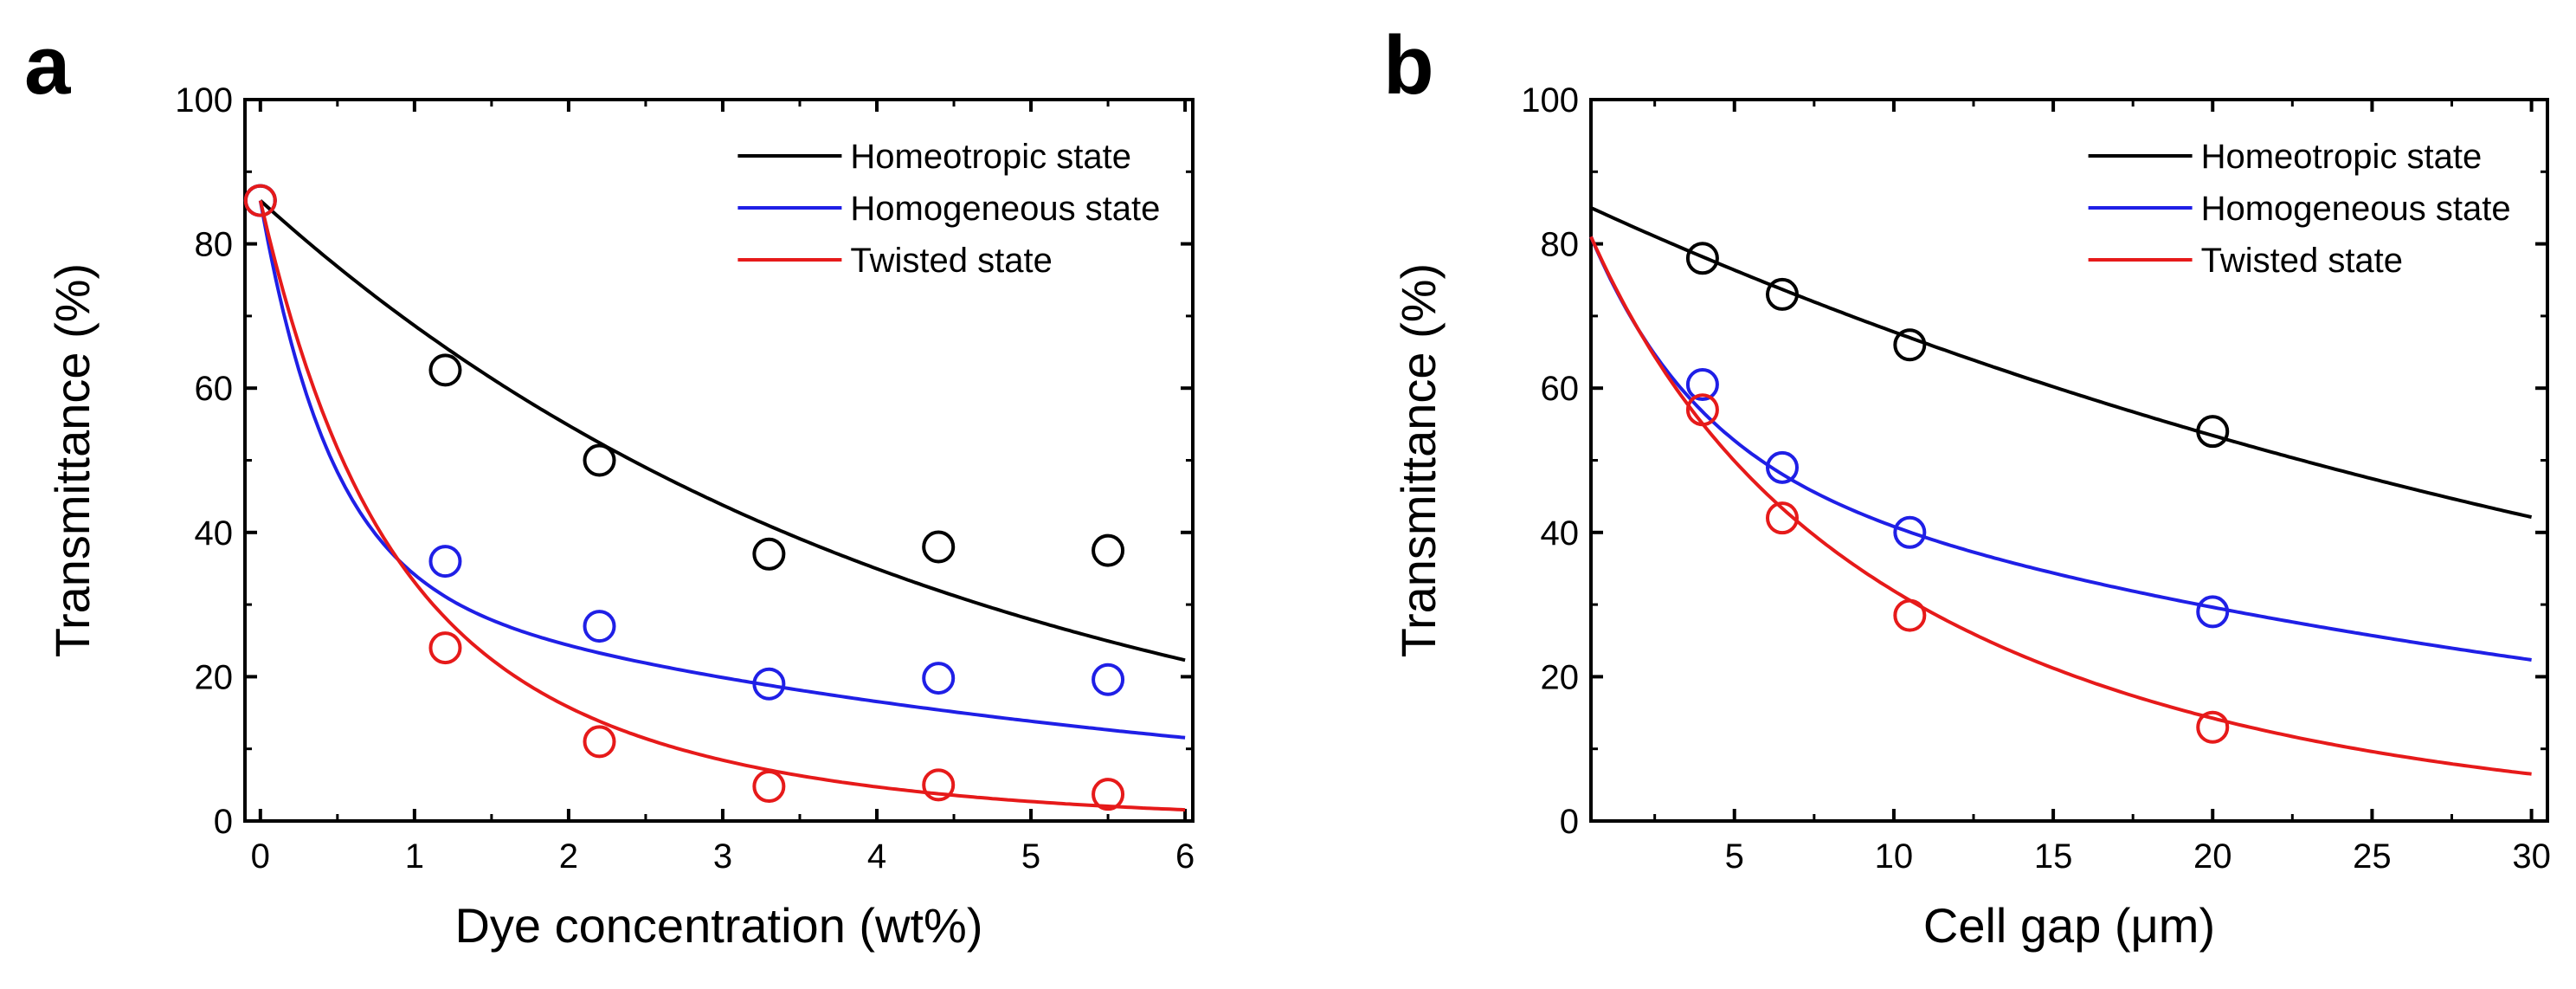 The image size is (2576, 989). Describe the element at coordinates (876, 856) in the screenshot. I see `x-tick-label: 4` at that location.